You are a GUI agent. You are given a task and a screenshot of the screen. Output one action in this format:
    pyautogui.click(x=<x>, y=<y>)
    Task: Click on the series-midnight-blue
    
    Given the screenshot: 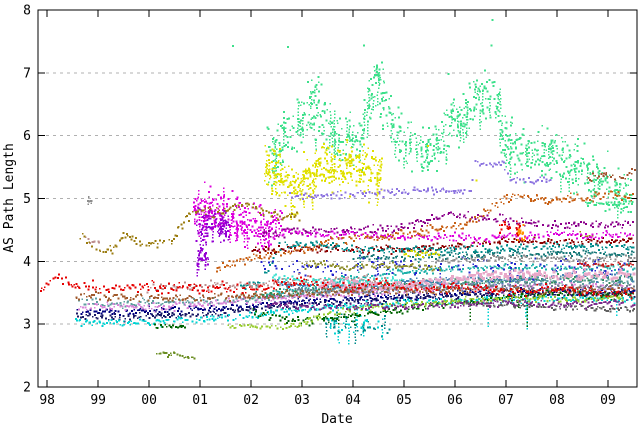 What is the action you would take?
    pyautogui.click(x=356, y=306)
    